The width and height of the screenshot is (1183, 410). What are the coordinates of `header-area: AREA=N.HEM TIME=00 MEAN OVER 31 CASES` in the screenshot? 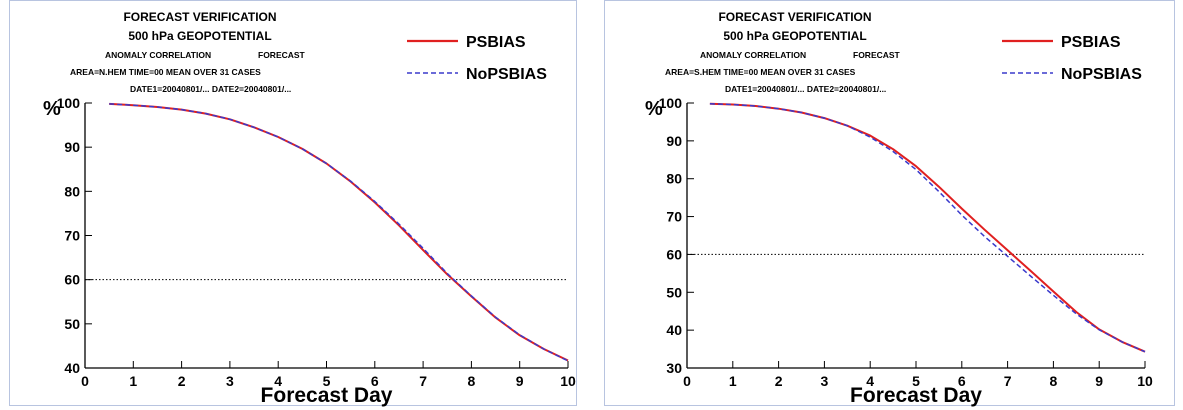 It's located at (165, 72).